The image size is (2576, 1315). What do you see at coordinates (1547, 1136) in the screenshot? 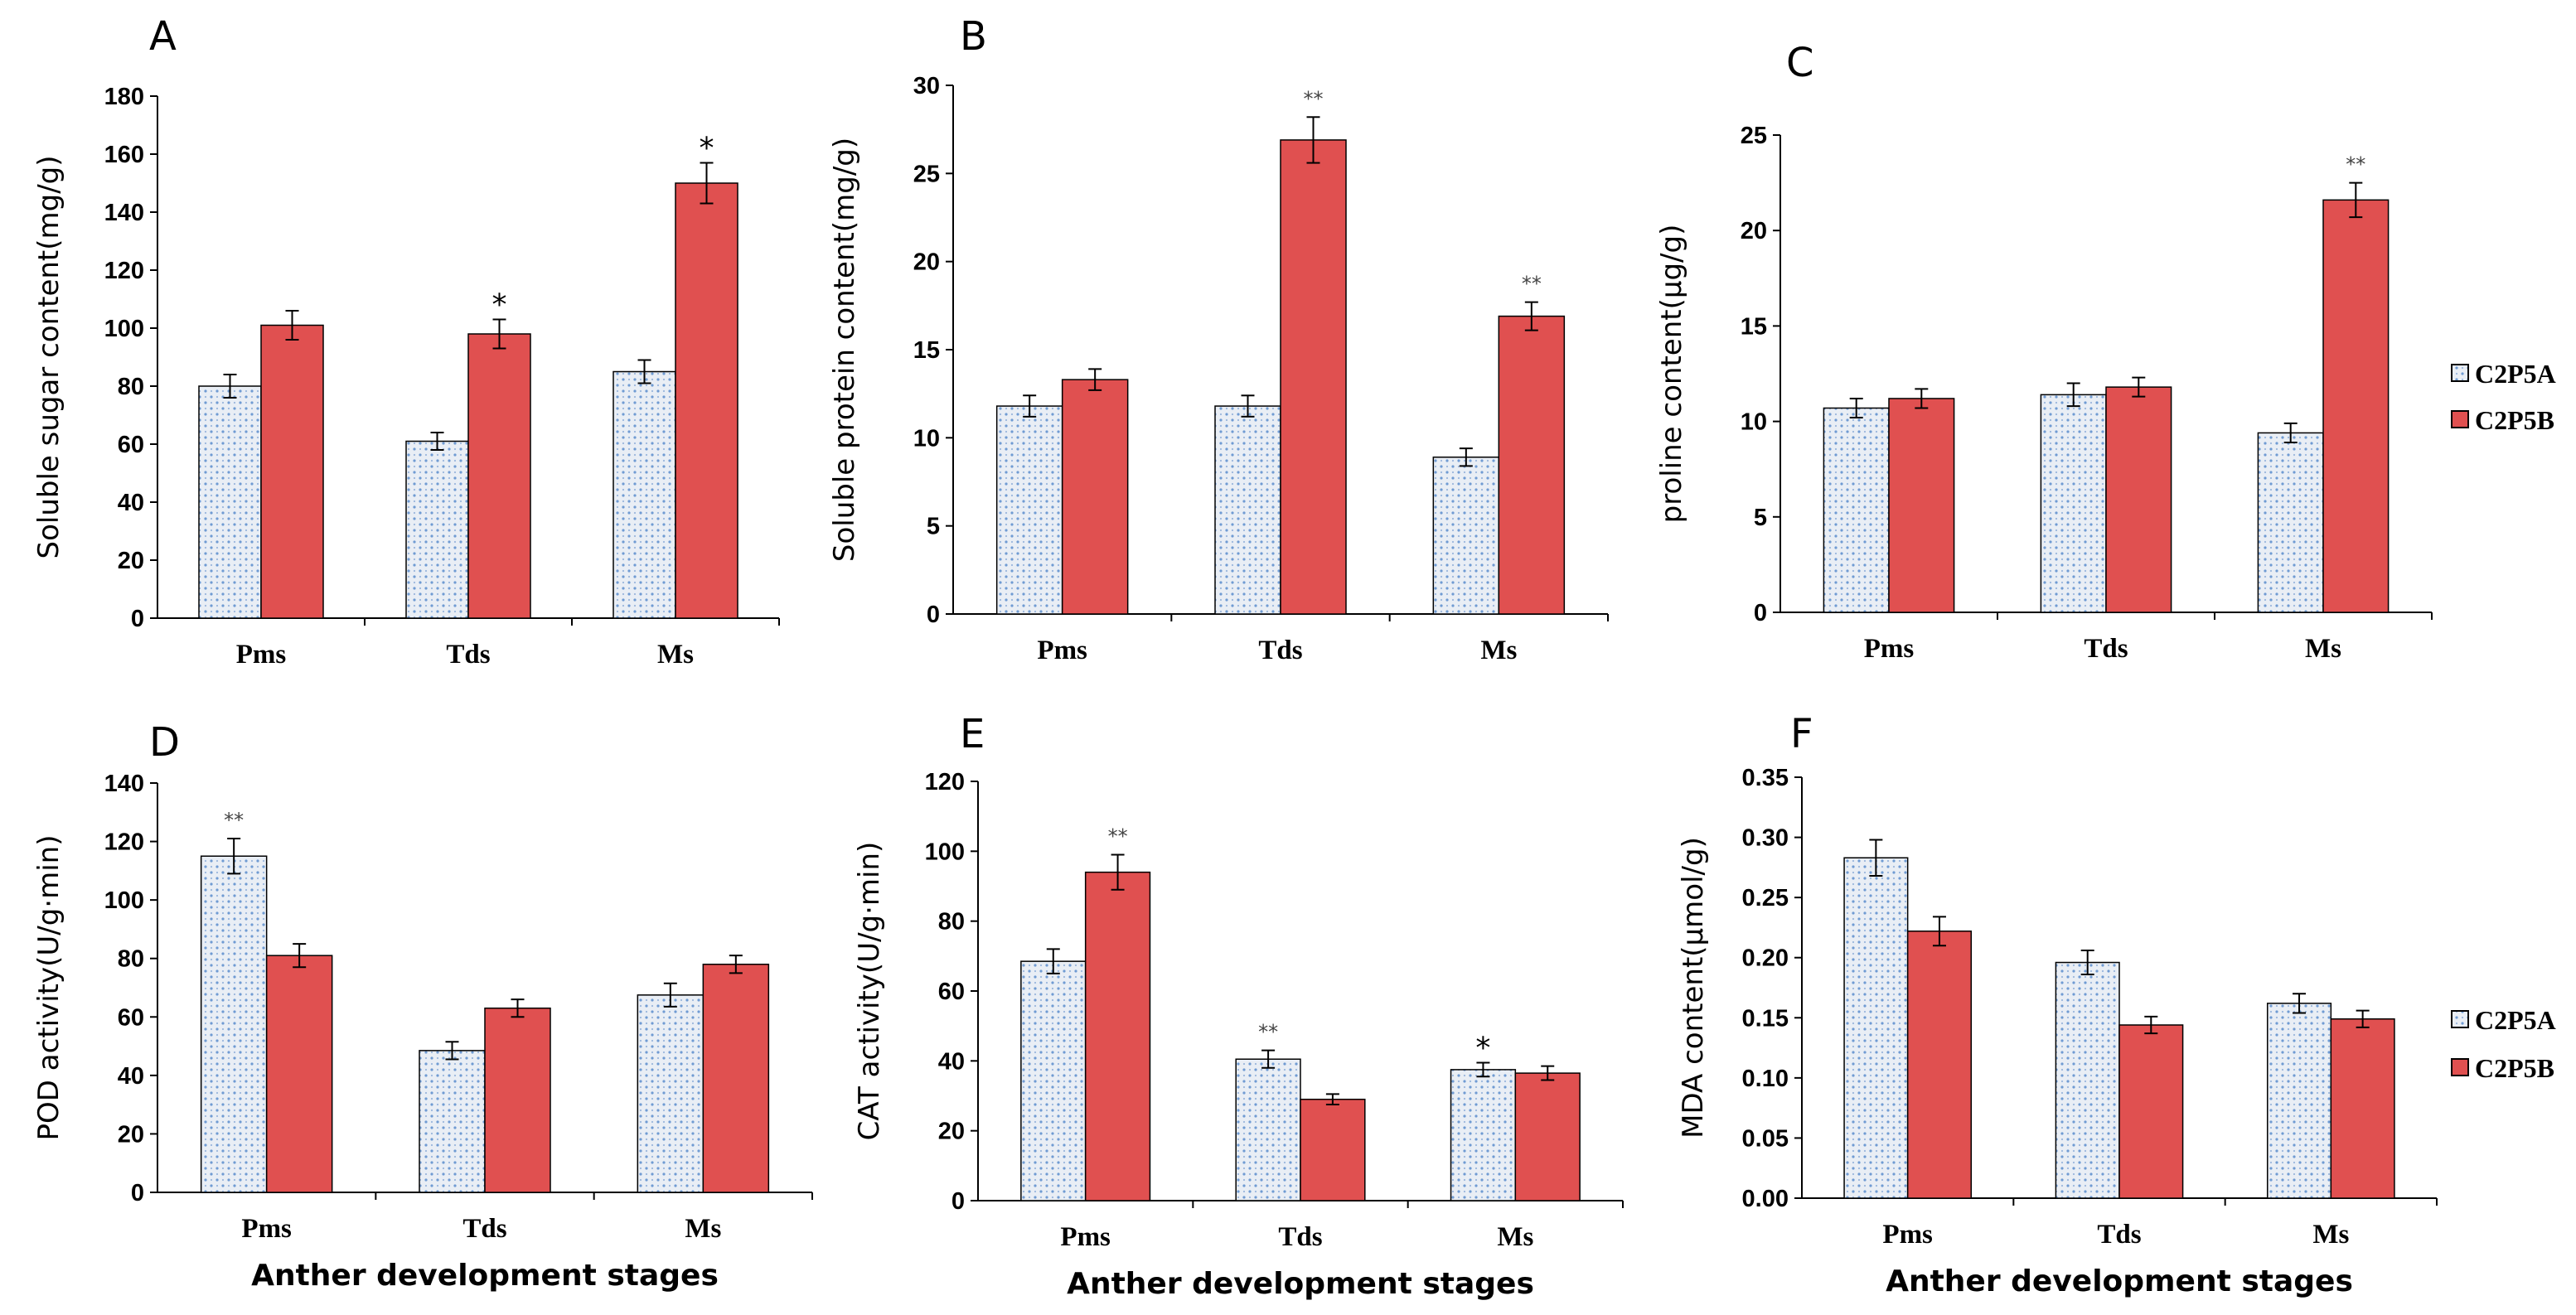
I see `bar-e-c2p5b-ms` at bounding box center [1547, 1136].